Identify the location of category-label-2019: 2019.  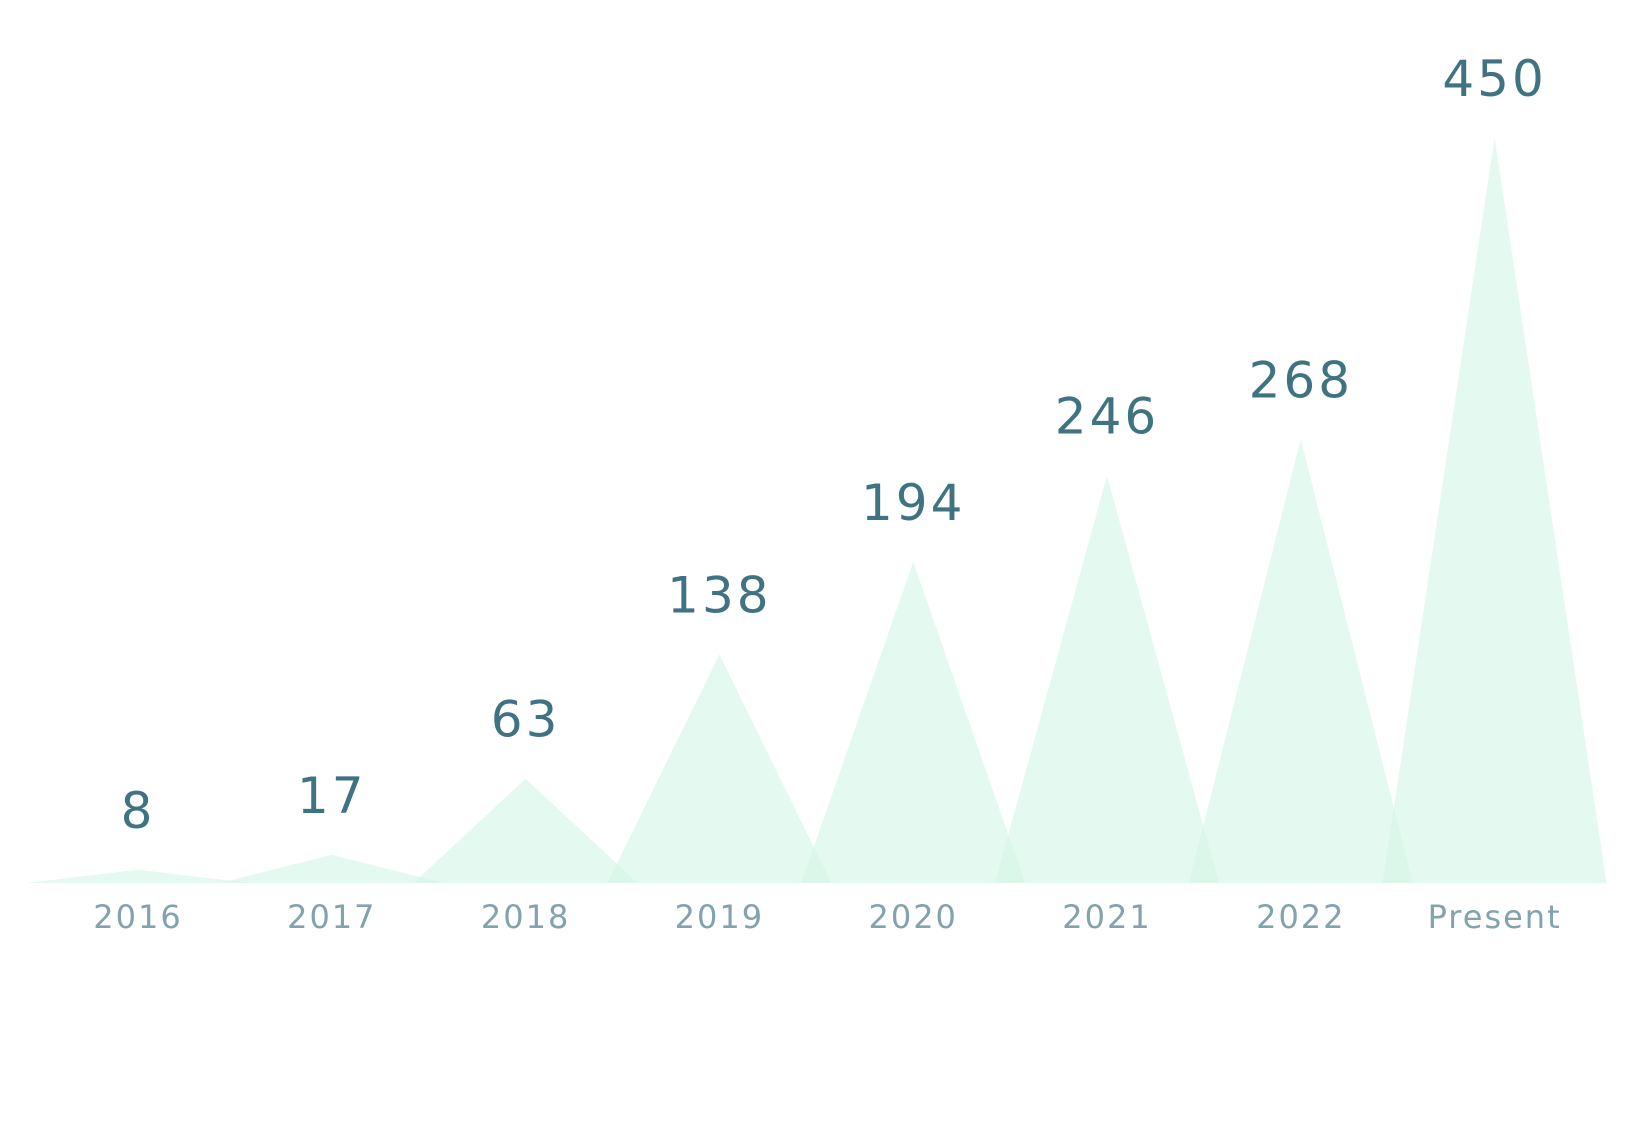
(719, 917).